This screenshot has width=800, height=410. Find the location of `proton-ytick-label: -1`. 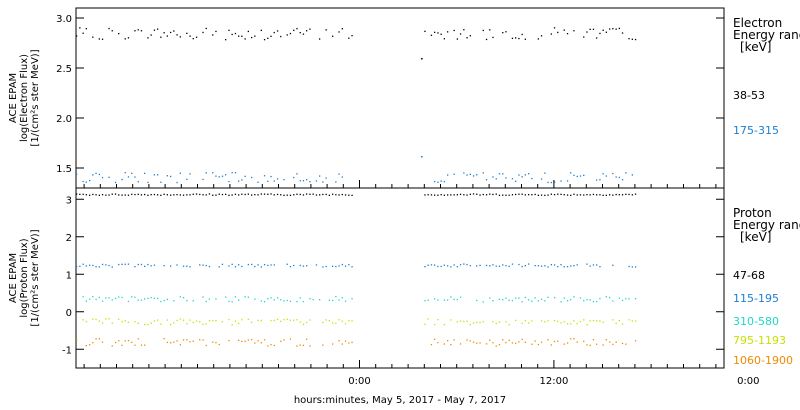

proton-ytick-label: -1 is located at coordinates (67, 350).